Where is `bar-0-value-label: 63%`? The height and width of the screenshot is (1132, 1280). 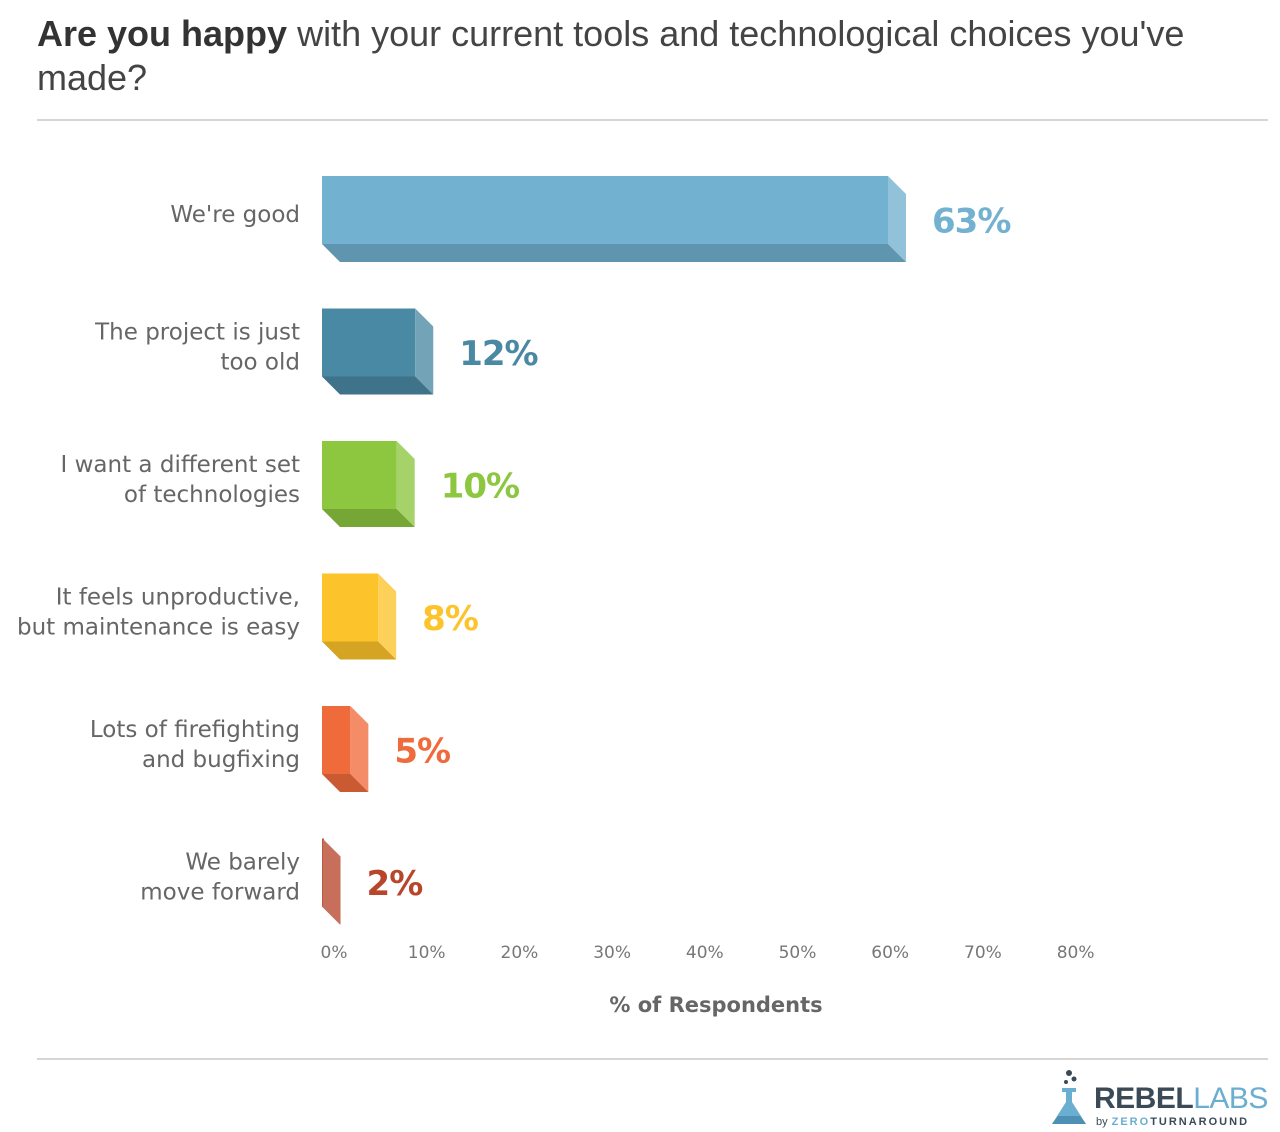 bar-0-value-label: 63% is located at coordinates (971, 222).